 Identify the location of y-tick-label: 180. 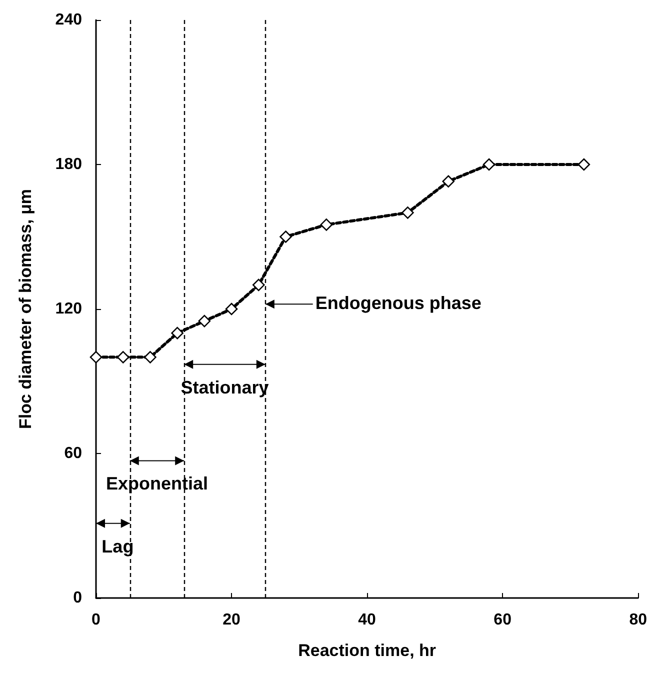
(68, 164).